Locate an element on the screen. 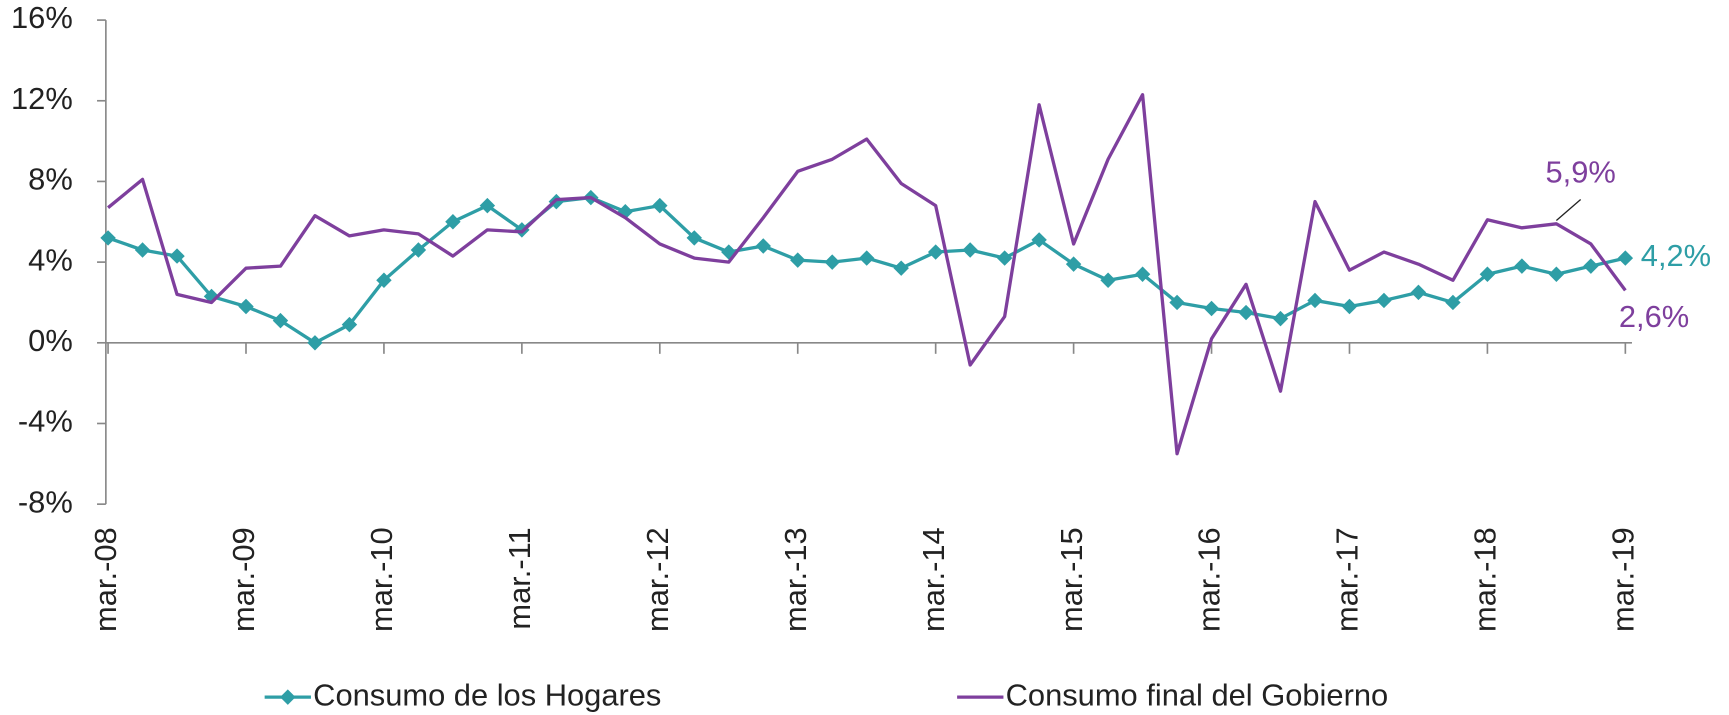 This screenshot has width=1729, height=715. legend-label: Consumo de los Hogares is located at coordinates (487, 694).